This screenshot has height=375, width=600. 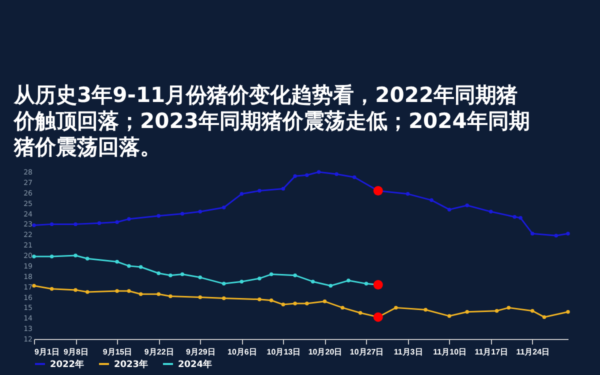 I want to click on x-tick-label: 10月27日, so click(x=367, y=352).